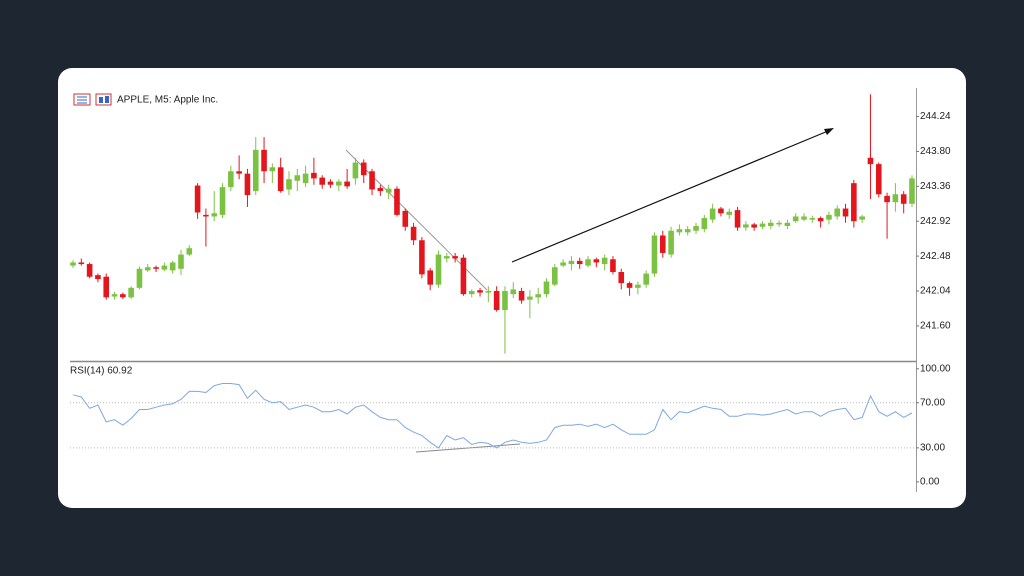 This screenshot has height=576, width=1024. Describe the element at coordinates (935, 116) in the screenshot. I see `y-tick-label: 244.24` at that location.